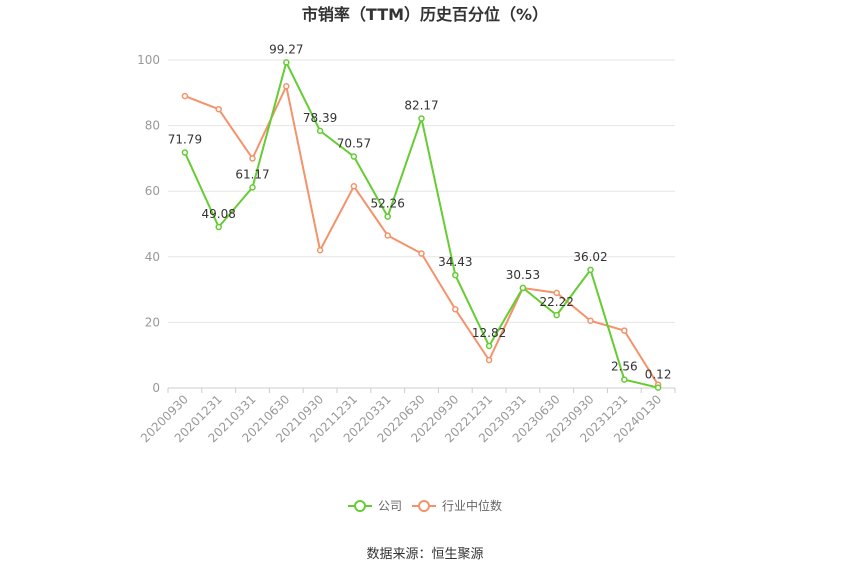 The image size is (850, 574). Describe the element at coordinates (219, 214) in the screenshot. I see `data-label: 49.08` at that location.